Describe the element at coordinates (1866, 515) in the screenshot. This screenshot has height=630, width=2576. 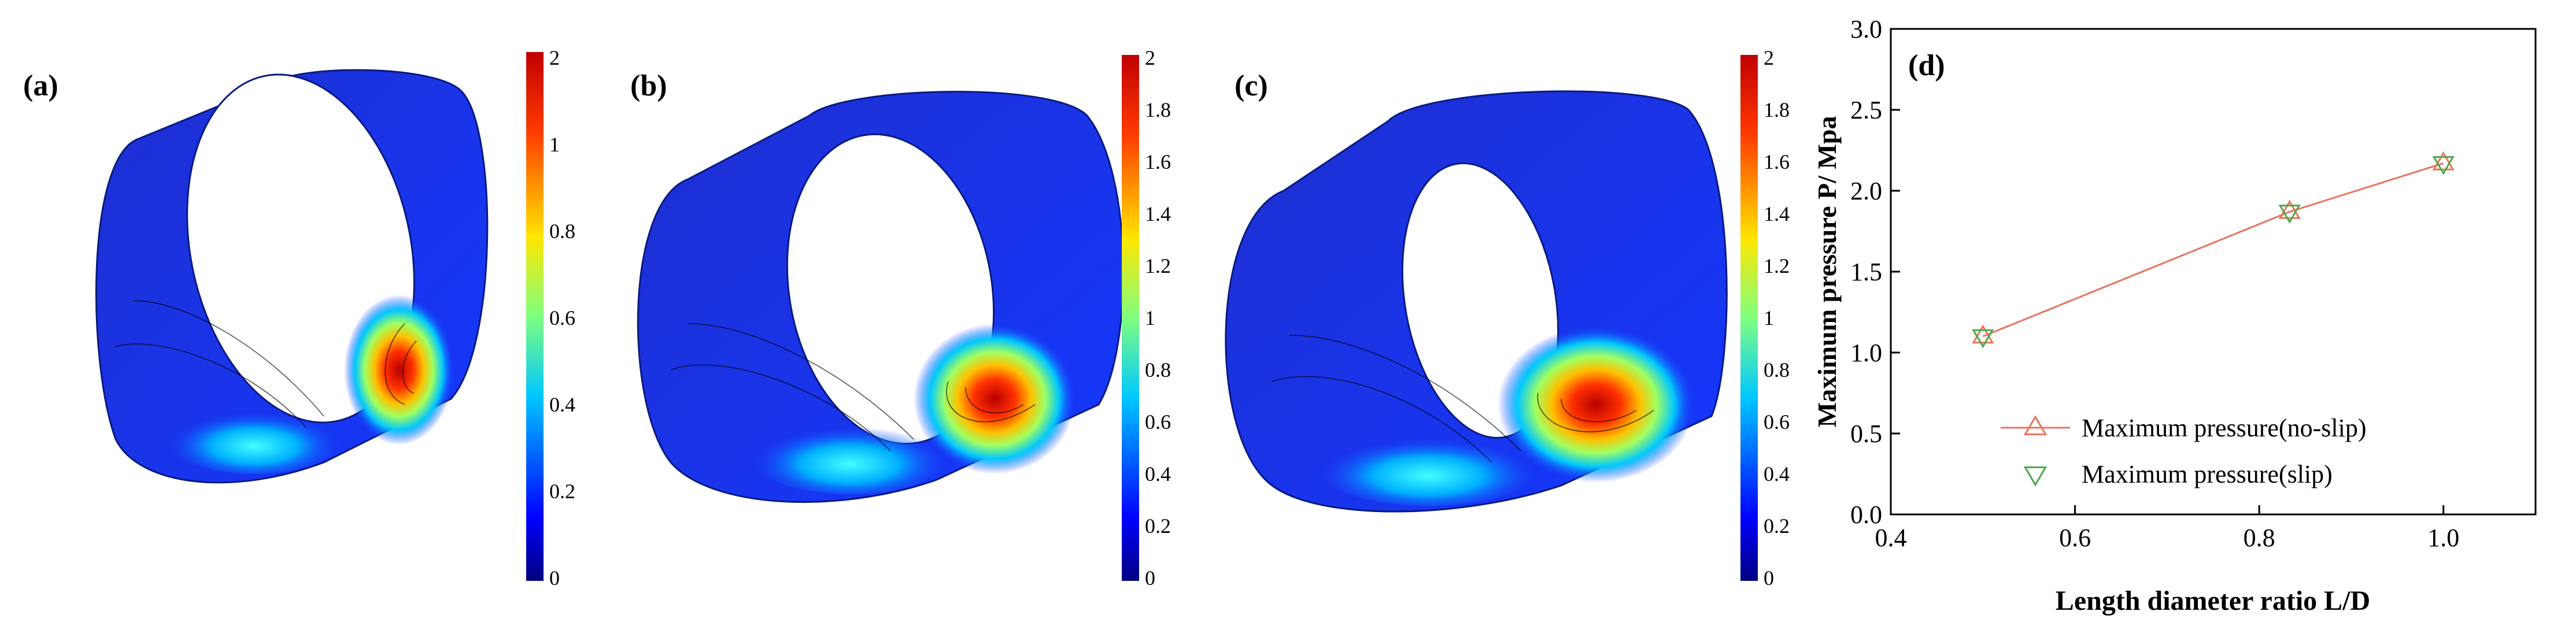
I see `y-tick-label: 0.0` at that location.